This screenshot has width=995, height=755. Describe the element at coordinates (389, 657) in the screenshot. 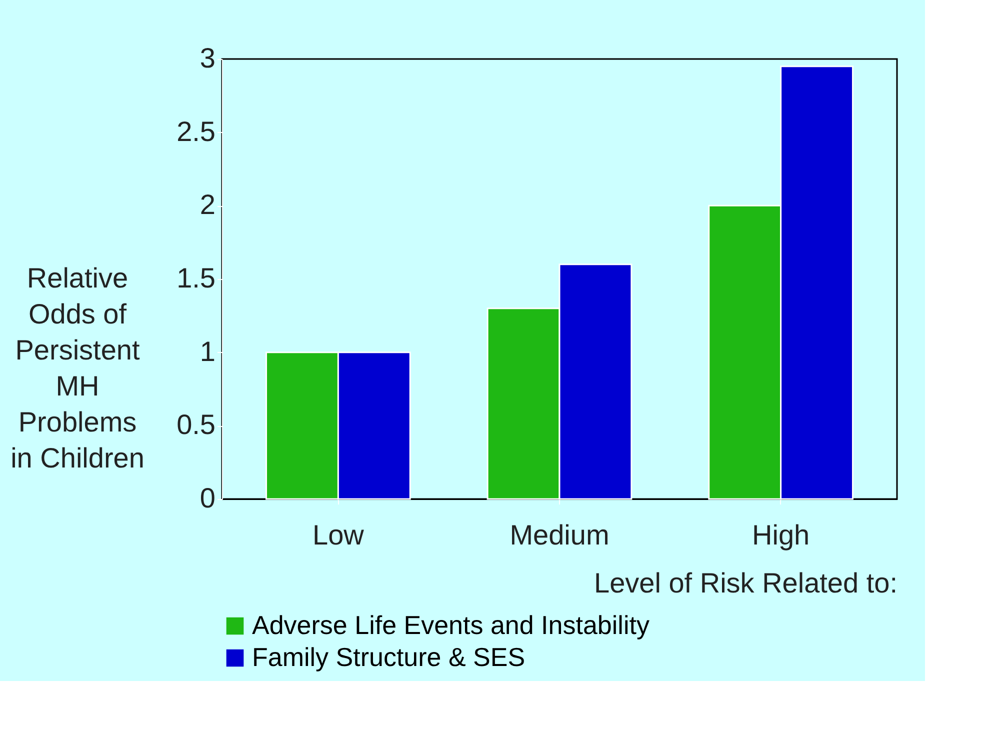

I see `legend-label: Family Structure & SES` at that location.